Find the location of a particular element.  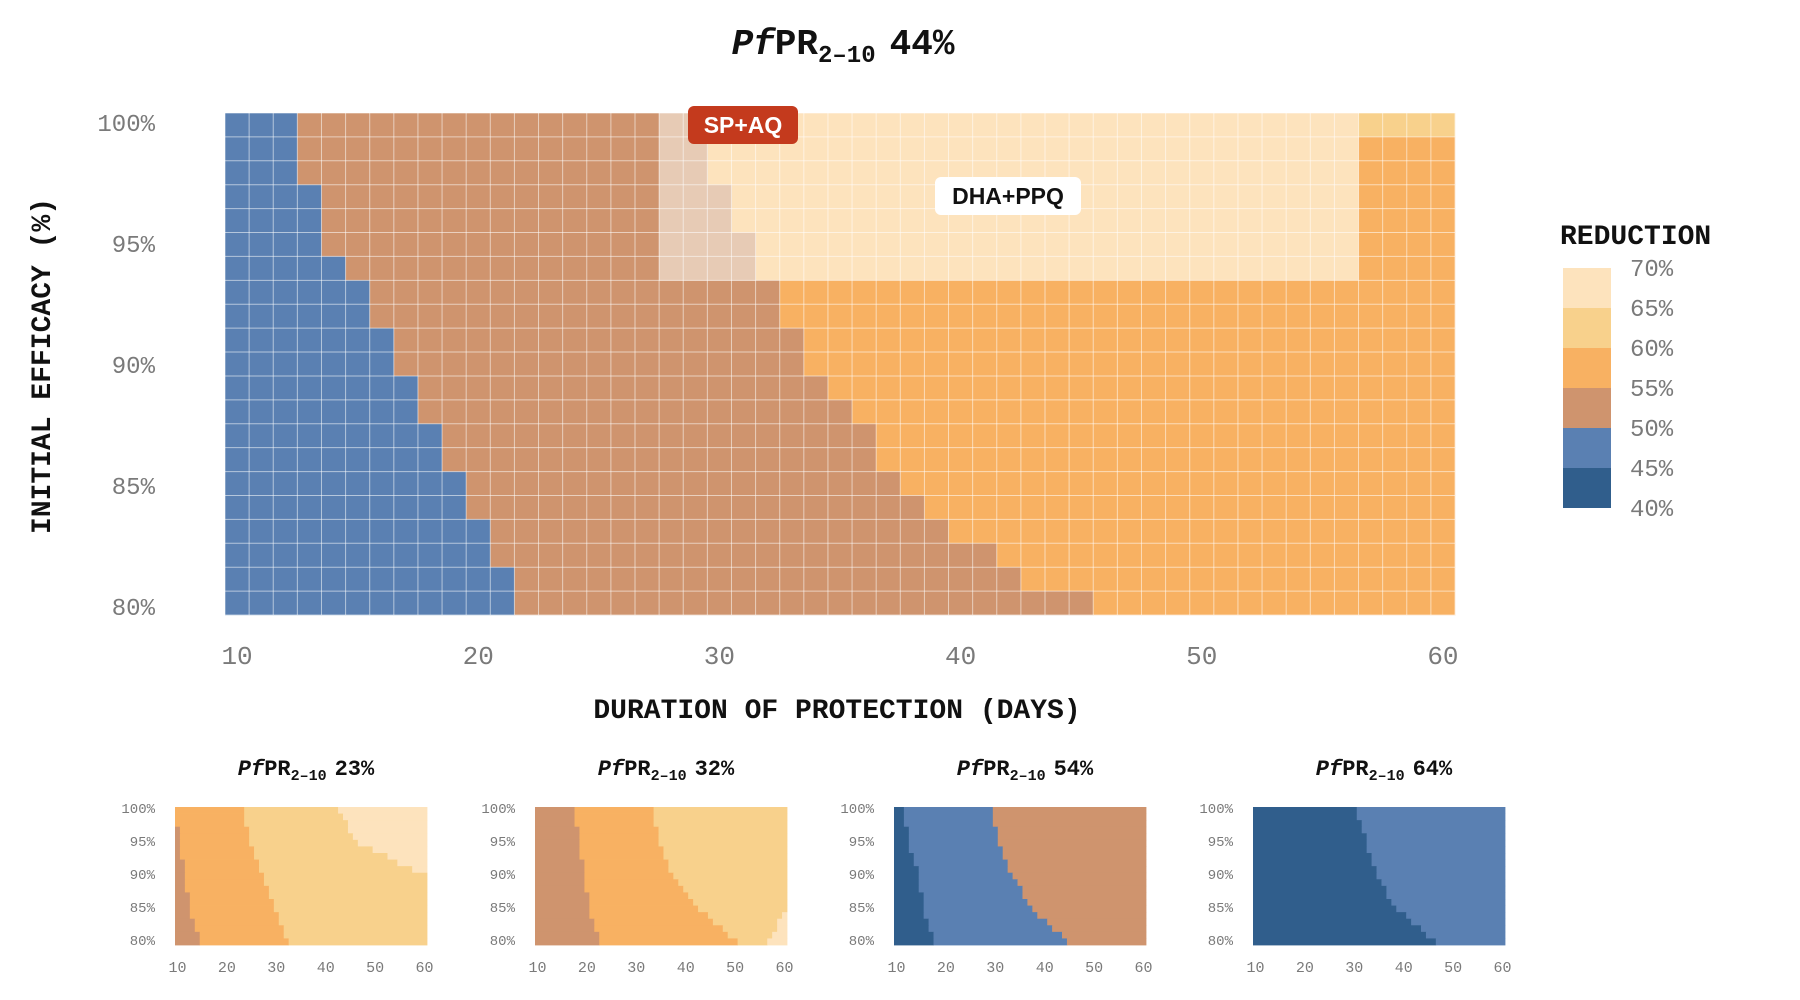

main-y-ticks: 100% 95% 90% 85% 80% is located at coordinates (126, 367).